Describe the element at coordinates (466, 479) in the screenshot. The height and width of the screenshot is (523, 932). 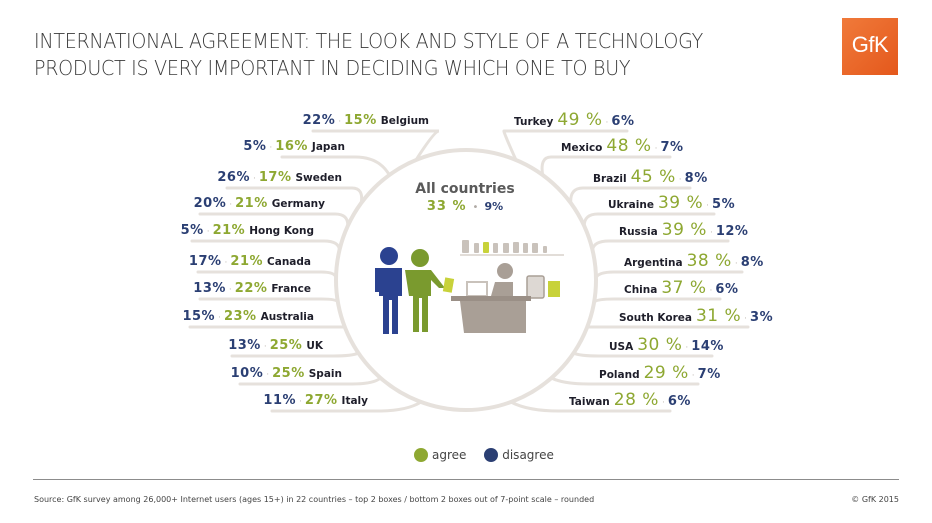
I see `footer-divider` at that location.